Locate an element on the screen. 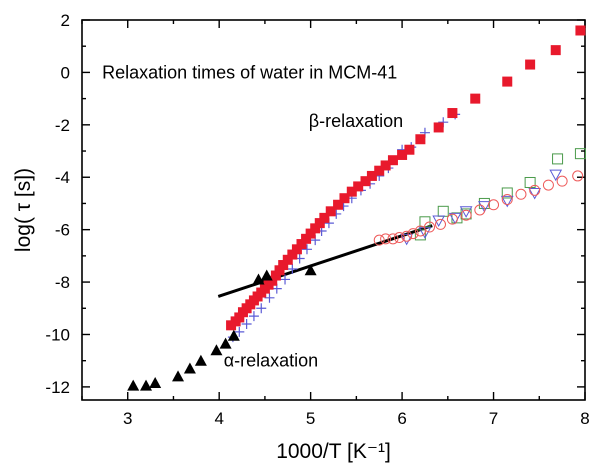 The image size is (590, 468). x-axis-label: 1000/T [K⁻¹] is located at coordinates (333, 451).